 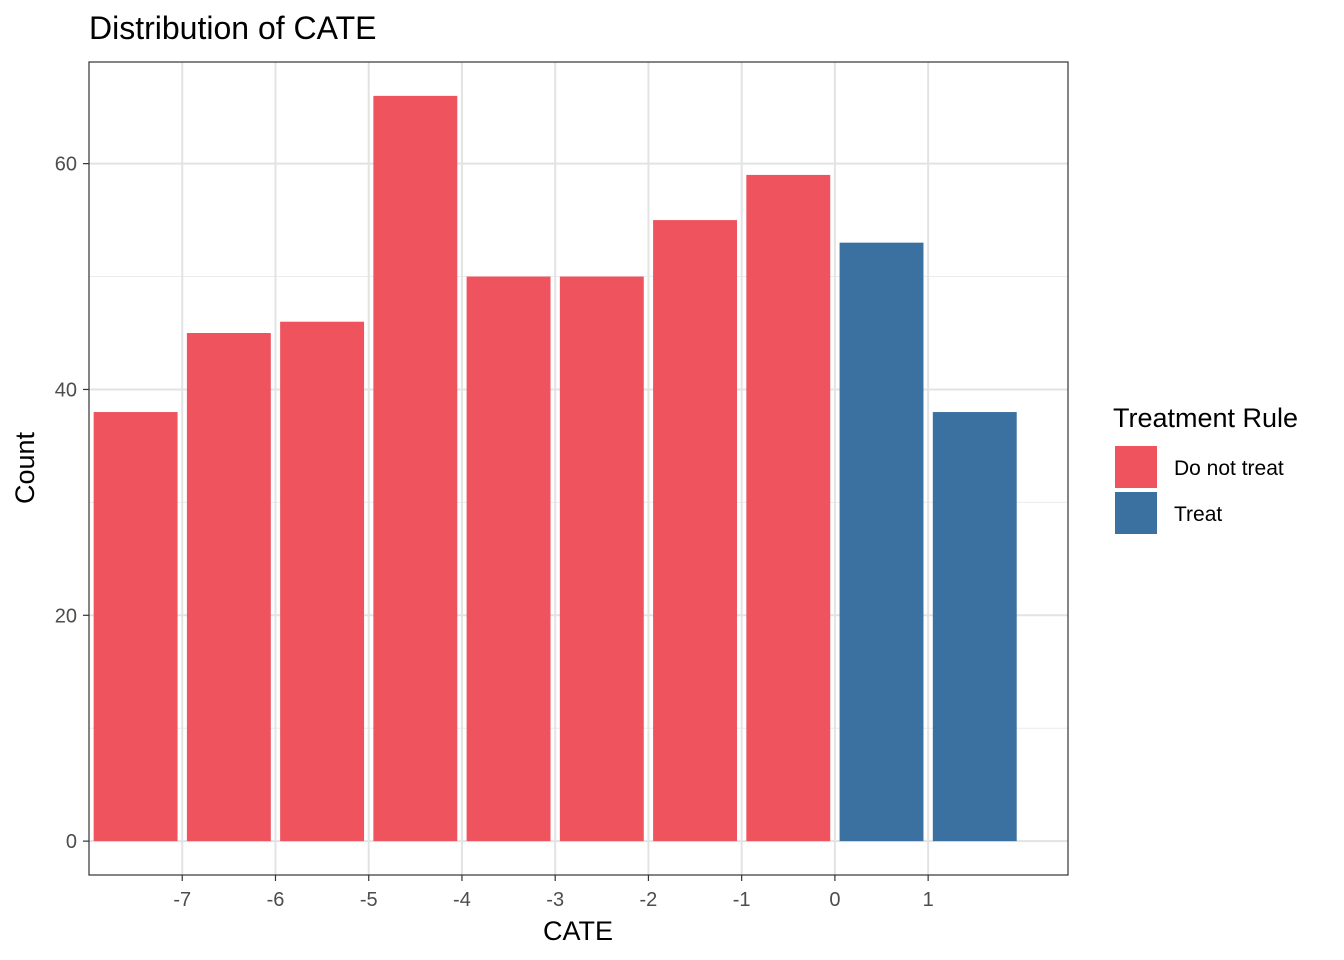 What do you see at coordinates (71, 842) in the screenshot?
I see `y-tick-label: 0` at bounding box center [71, 842].